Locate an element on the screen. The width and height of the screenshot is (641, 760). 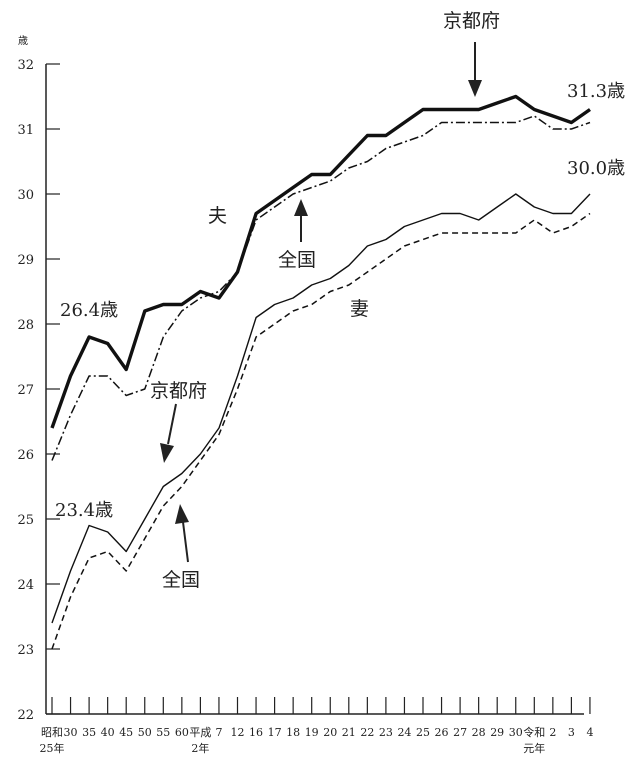
kyoto-wife-arrowhead is located at coordinates (167, 453).